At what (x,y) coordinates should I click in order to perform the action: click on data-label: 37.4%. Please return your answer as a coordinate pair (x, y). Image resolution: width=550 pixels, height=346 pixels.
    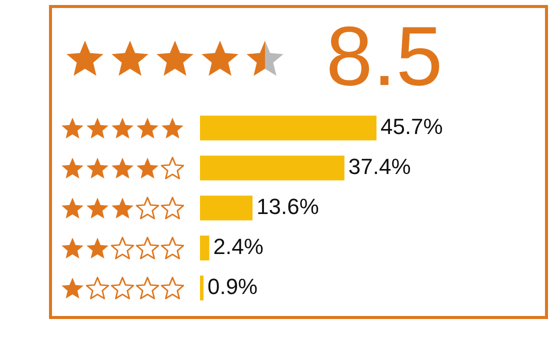
    Looking at the image, I should click on (379, 167).